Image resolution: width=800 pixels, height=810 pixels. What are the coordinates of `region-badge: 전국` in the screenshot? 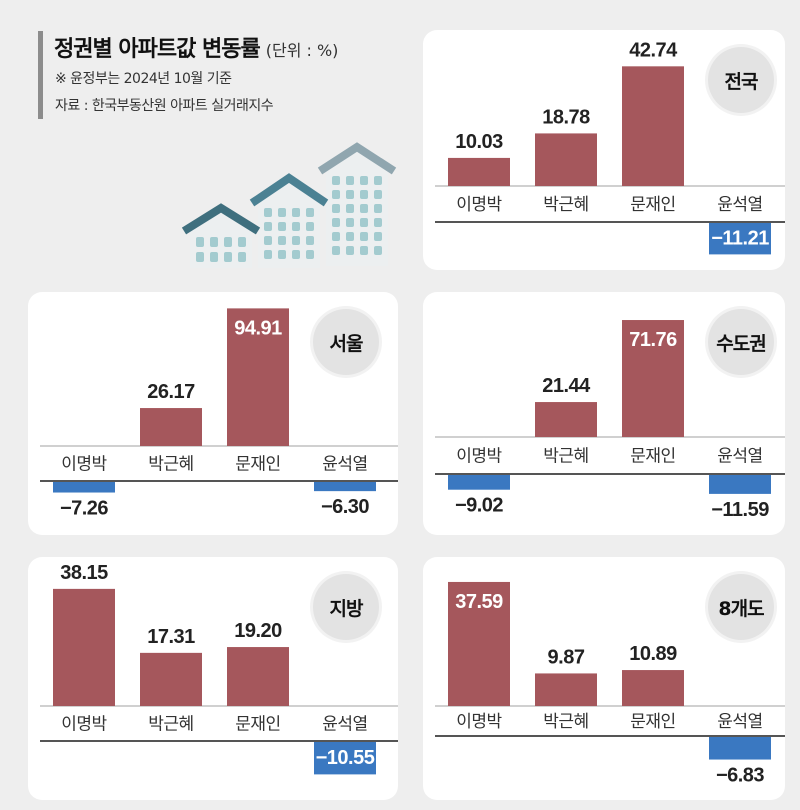 It's located at (741, 80).